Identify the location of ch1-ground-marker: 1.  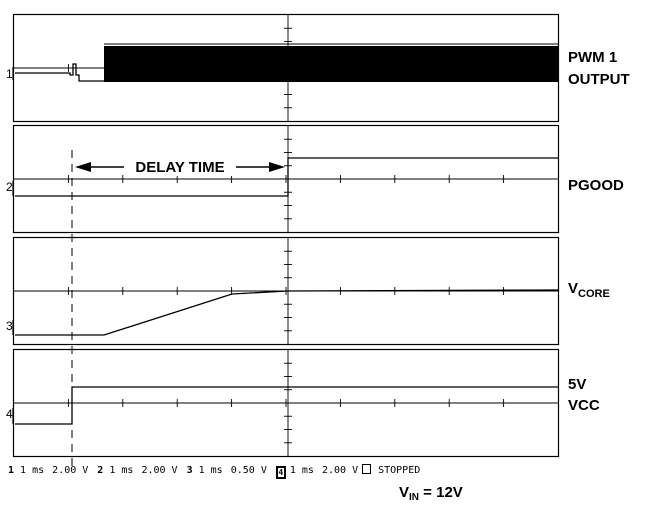
(9, 74).